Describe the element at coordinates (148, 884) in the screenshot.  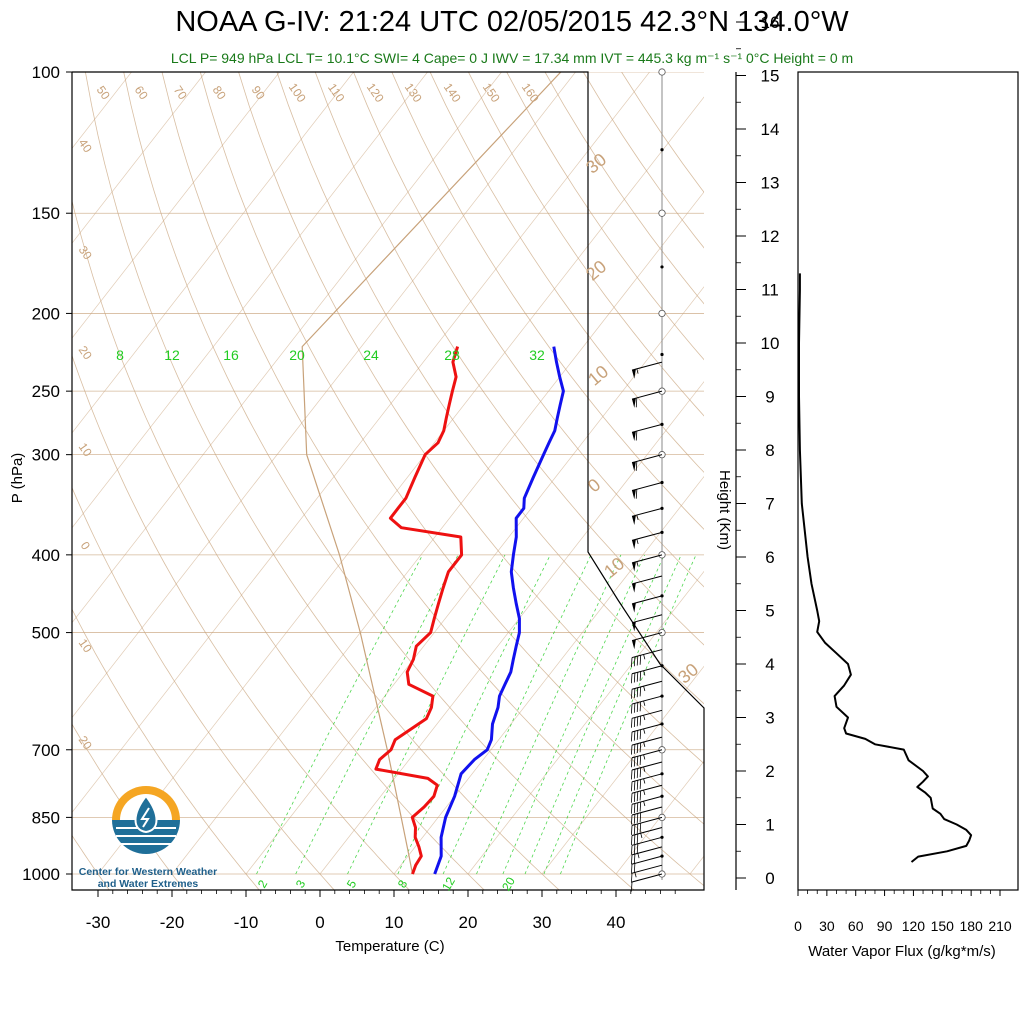
I see `logo-line-2: and Water Extremes` at that location.